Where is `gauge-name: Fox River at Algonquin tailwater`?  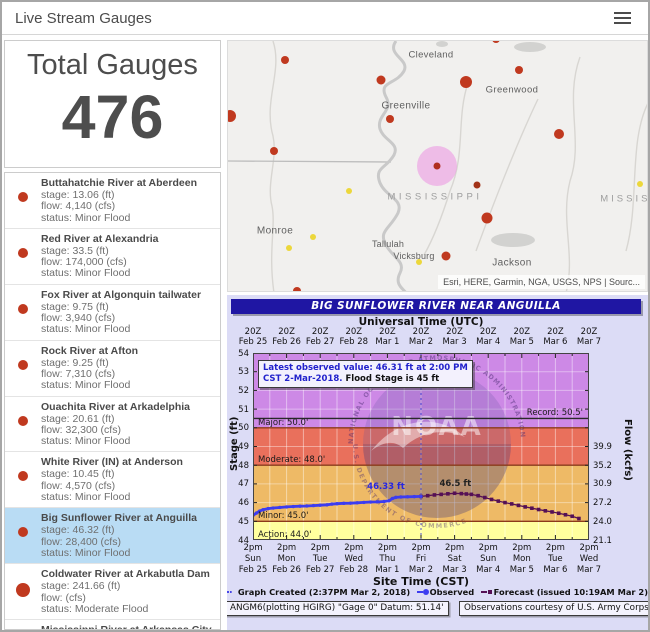
gauge-name: Fox River at Algonquin tailwater is located at coordinates (121, 294).